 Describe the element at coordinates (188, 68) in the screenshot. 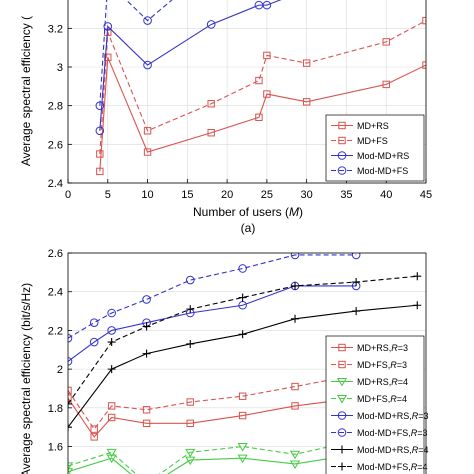

I see `series-mod-md-rs` at that location.